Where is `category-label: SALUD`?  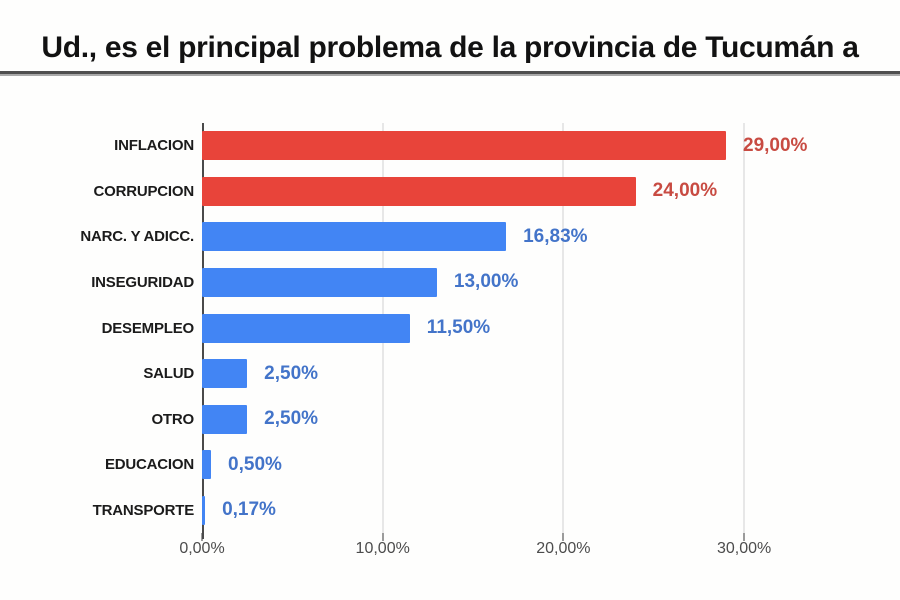 category-label: SALUD is located at coordinates (168, 374).